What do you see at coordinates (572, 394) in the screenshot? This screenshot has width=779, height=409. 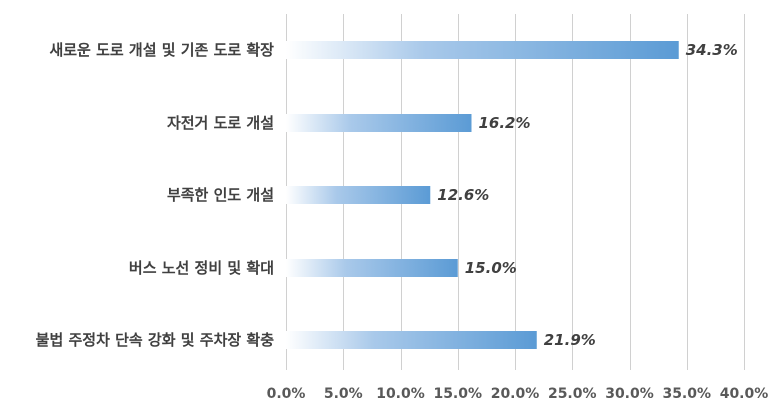 I see `x-tick-label: 25.0%` at bounding box center [572, 394].